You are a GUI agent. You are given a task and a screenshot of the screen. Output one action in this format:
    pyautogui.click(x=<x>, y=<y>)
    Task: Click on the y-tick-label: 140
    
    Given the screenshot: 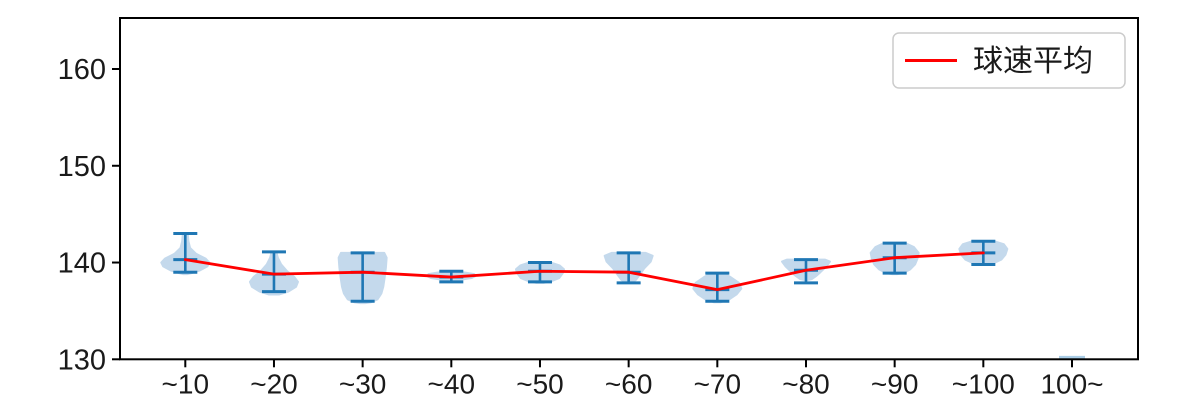 What is the action you would take?
    pyautogui.click(x=82, y=264)
    